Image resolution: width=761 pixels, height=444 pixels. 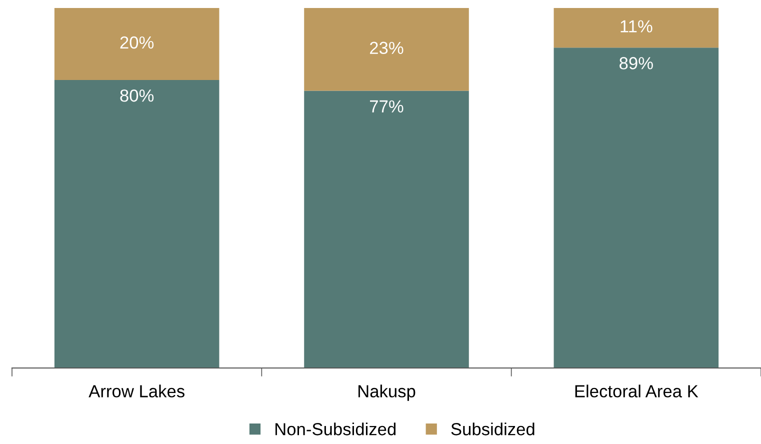 I want to click on legend-label: Non-Subsidized, so click(x=336, y=429).